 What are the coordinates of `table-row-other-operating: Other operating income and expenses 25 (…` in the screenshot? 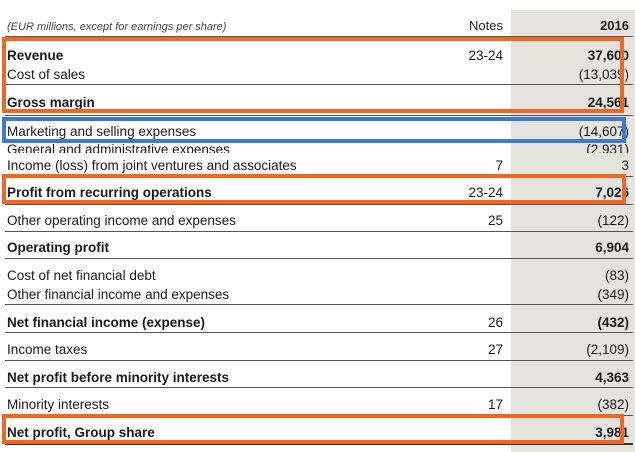 It's located at (317, 218).